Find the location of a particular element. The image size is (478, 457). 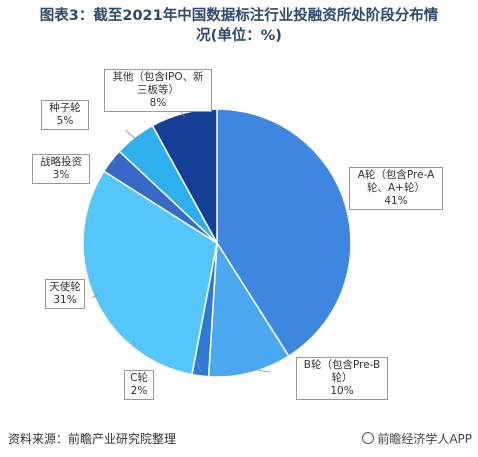

chart-title-line1: 图表3：截至2021年中国数据标注行业投融资所处阶段分布情 is located at coordinates (239, 16).